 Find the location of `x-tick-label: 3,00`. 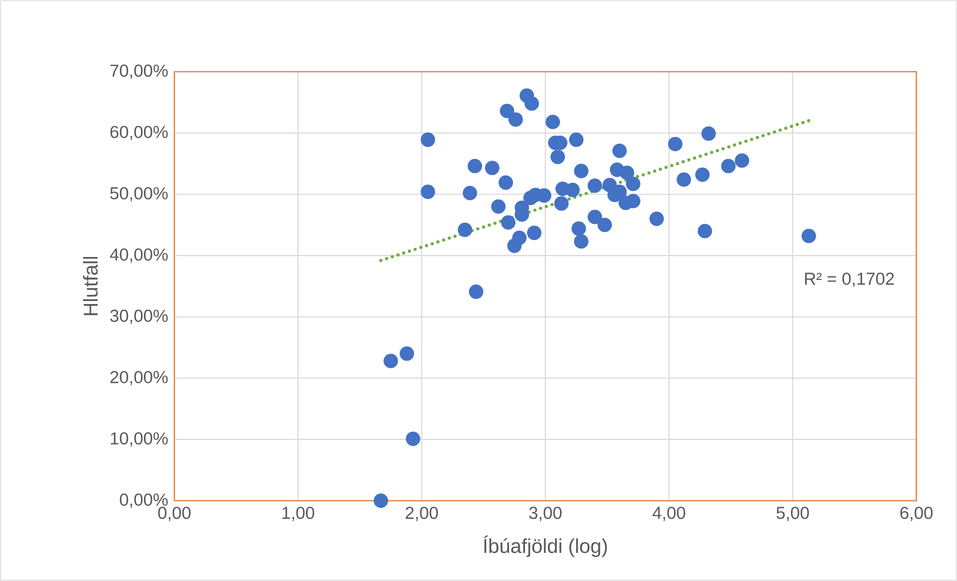

x-tick-label: 3,00 is located at coordinates (545, 514).